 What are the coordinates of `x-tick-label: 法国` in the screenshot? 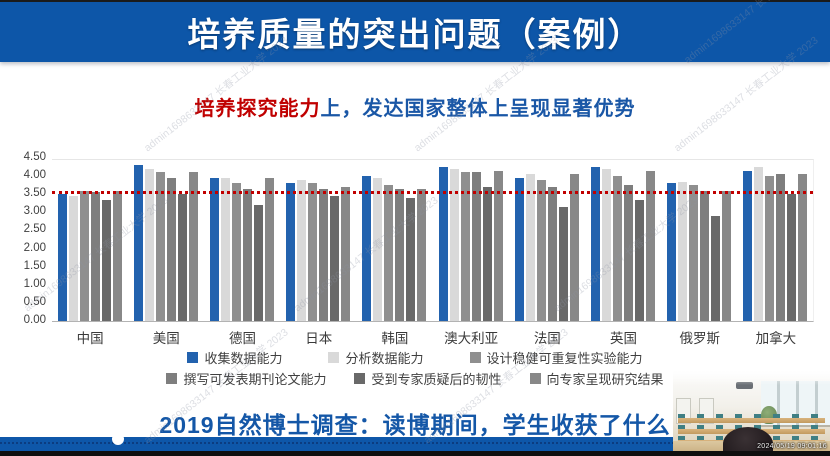 It's located at (547, 338).